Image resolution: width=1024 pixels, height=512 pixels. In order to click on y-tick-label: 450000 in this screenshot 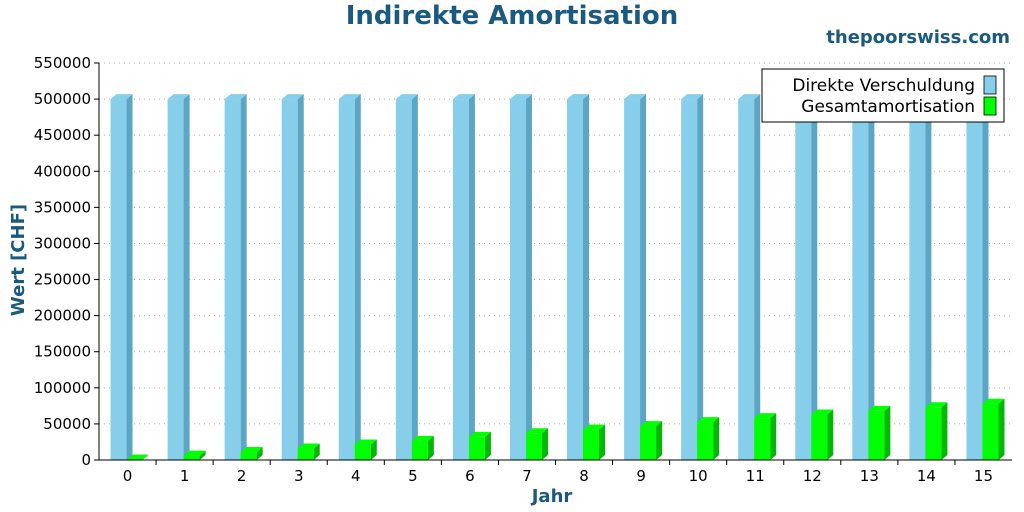, I will do `click(62, 135)`.